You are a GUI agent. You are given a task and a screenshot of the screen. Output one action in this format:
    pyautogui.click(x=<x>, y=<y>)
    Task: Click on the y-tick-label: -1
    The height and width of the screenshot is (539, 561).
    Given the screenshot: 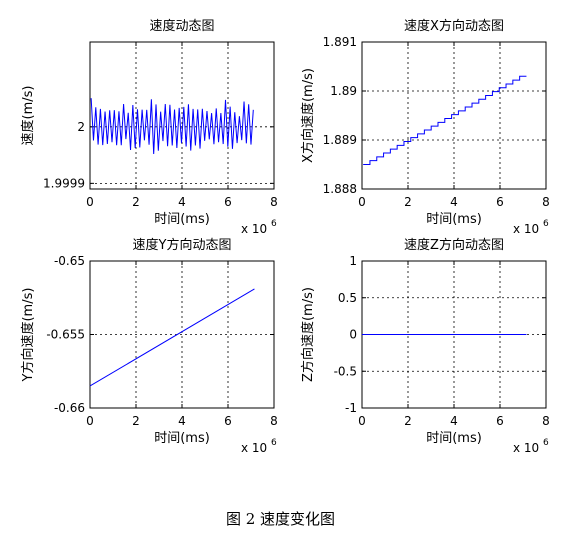 What is the action you would take?
    pyautogui.click(x=351, y=408)
    